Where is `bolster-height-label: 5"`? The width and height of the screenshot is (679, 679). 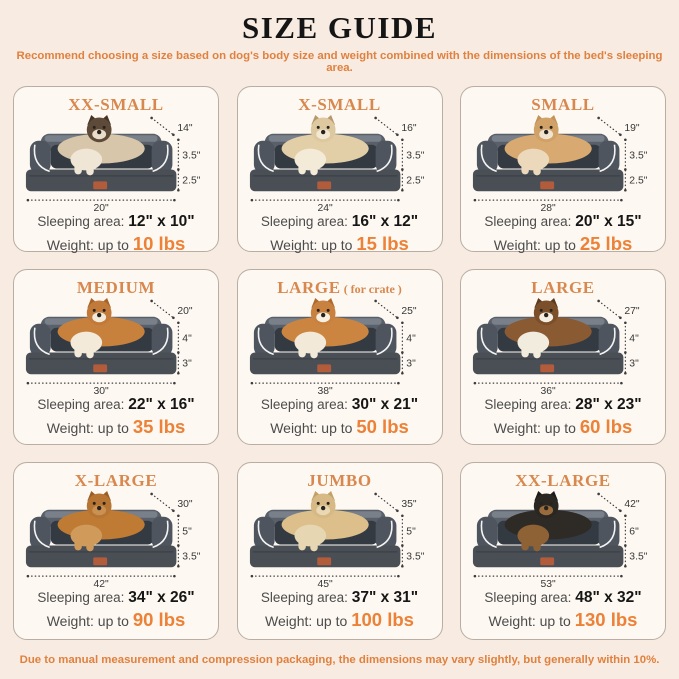 bolster-height-label: 5" is located at coordinates (187, 531).